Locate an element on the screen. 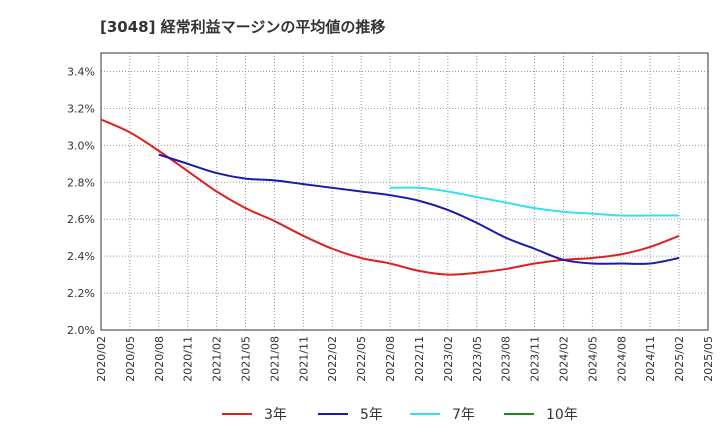  y-tick-label: 2.4% is located at coordinates (81, 256).